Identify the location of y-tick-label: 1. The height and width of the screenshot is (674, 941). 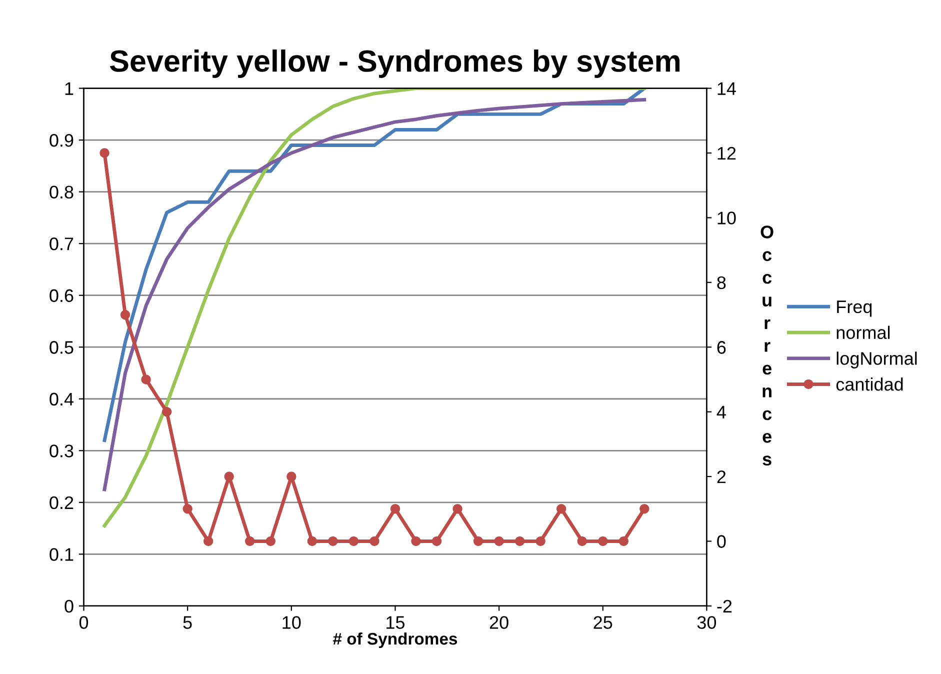
(69, 88).